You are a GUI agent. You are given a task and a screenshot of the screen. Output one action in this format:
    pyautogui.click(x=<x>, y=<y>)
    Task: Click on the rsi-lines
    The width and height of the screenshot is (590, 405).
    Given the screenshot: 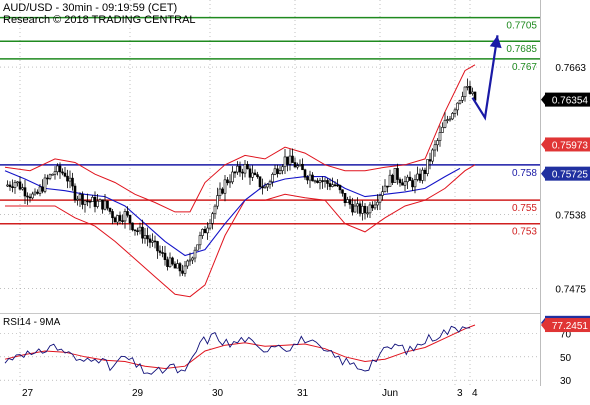 What is the action you would take?
    pyautogui.click(x=240, y=349)
    